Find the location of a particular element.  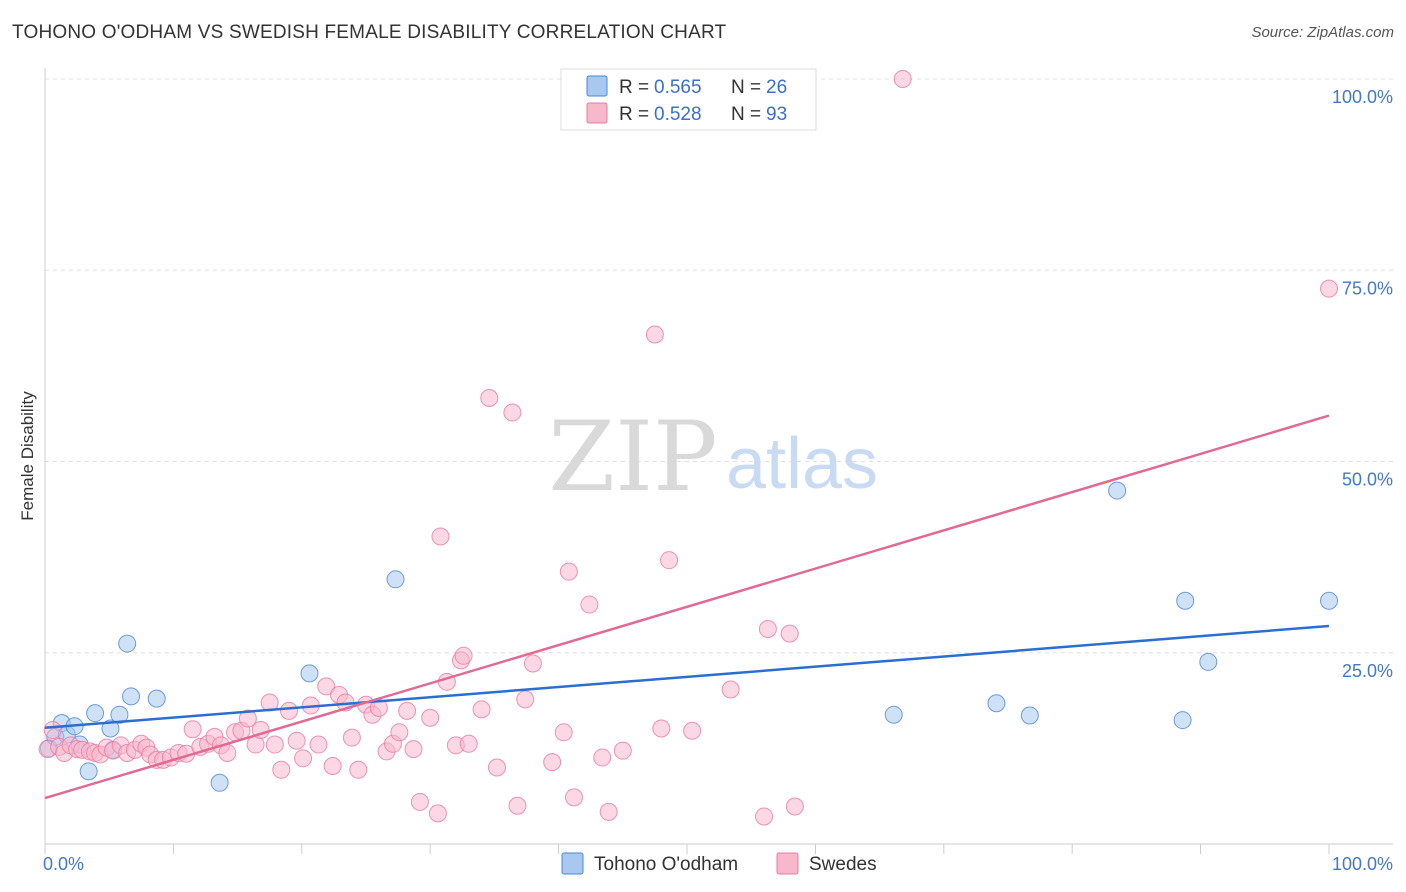

source-label: Source: ZipAtlas.com is located at coordinates (1322, 32).